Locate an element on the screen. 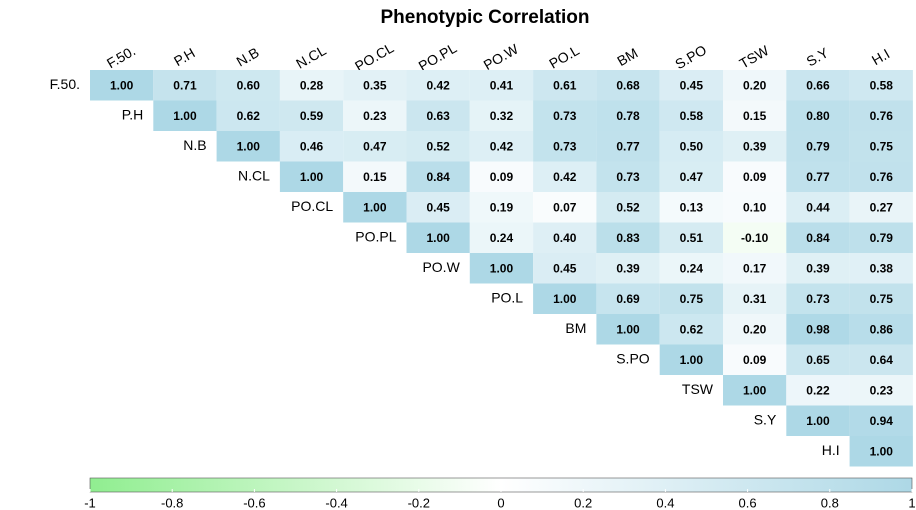 The height and width of the screenshot is (510, 916). cell-label: 0.94 is located at coordinates (882, 421).